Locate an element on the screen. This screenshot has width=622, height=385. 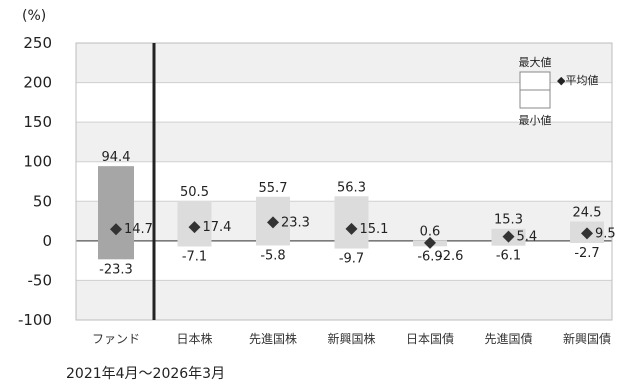
max-label: 15.3 is located at coordinates (508, 220).